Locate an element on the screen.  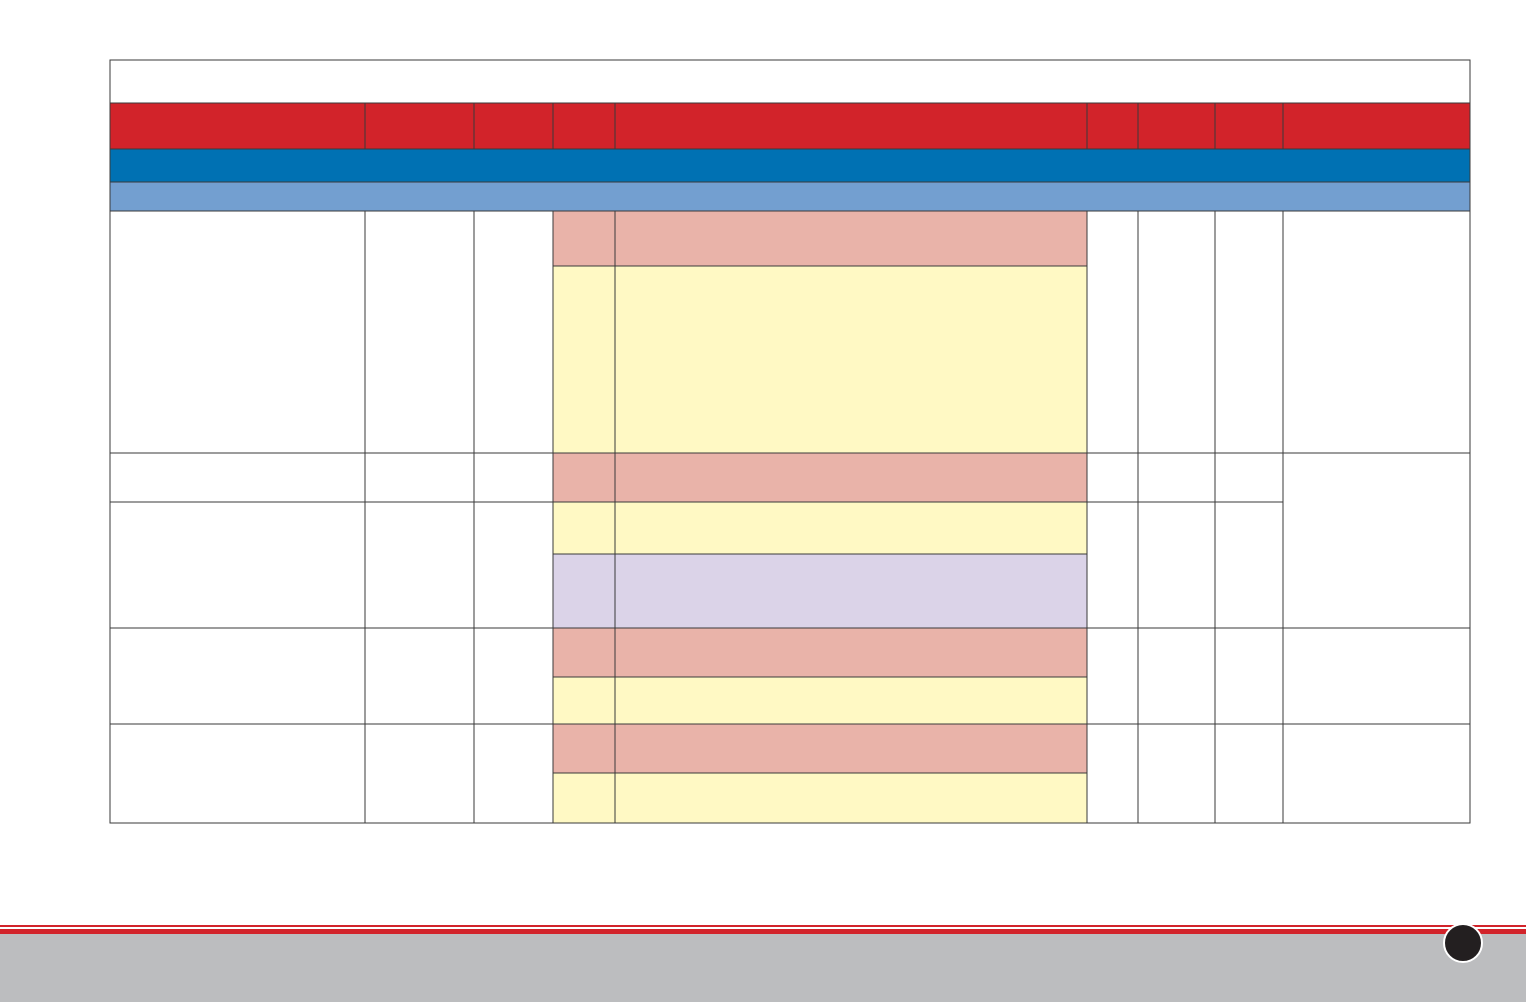
footer-thin-line is located at coordinates (763, 926).